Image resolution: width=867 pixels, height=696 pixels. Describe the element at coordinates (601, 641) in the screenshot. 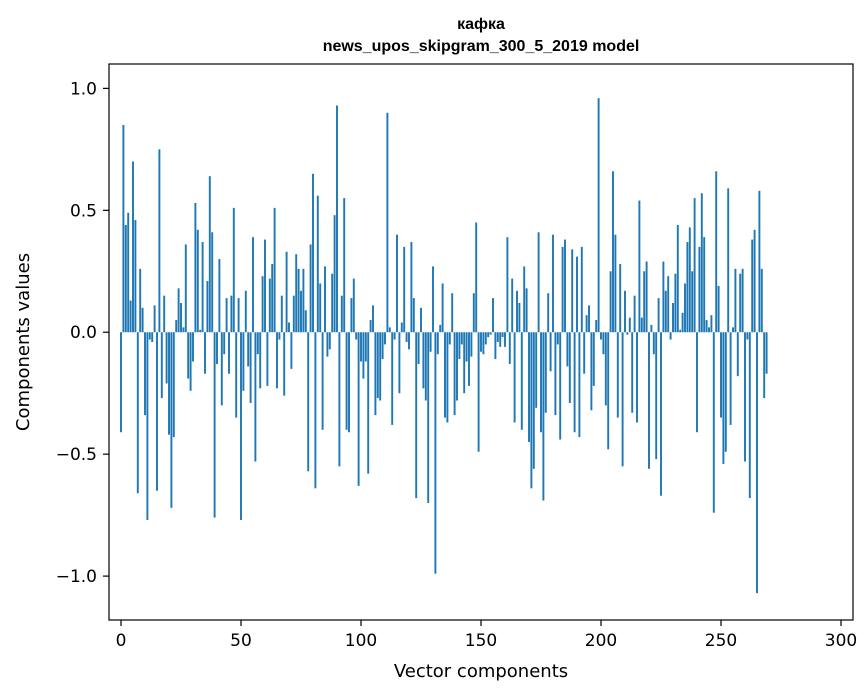

I see `x-tick-label: 200` at that location.